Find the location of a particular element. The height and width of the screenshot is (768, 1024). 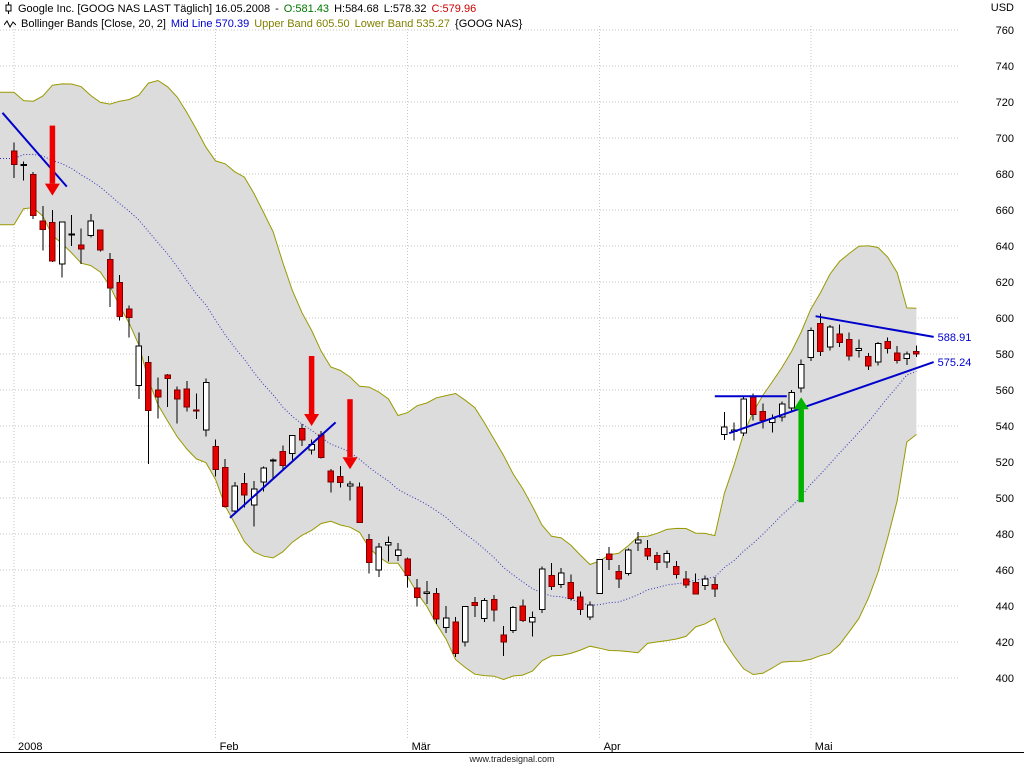

trendline: 575.24 is located at coordinates (849, 396).